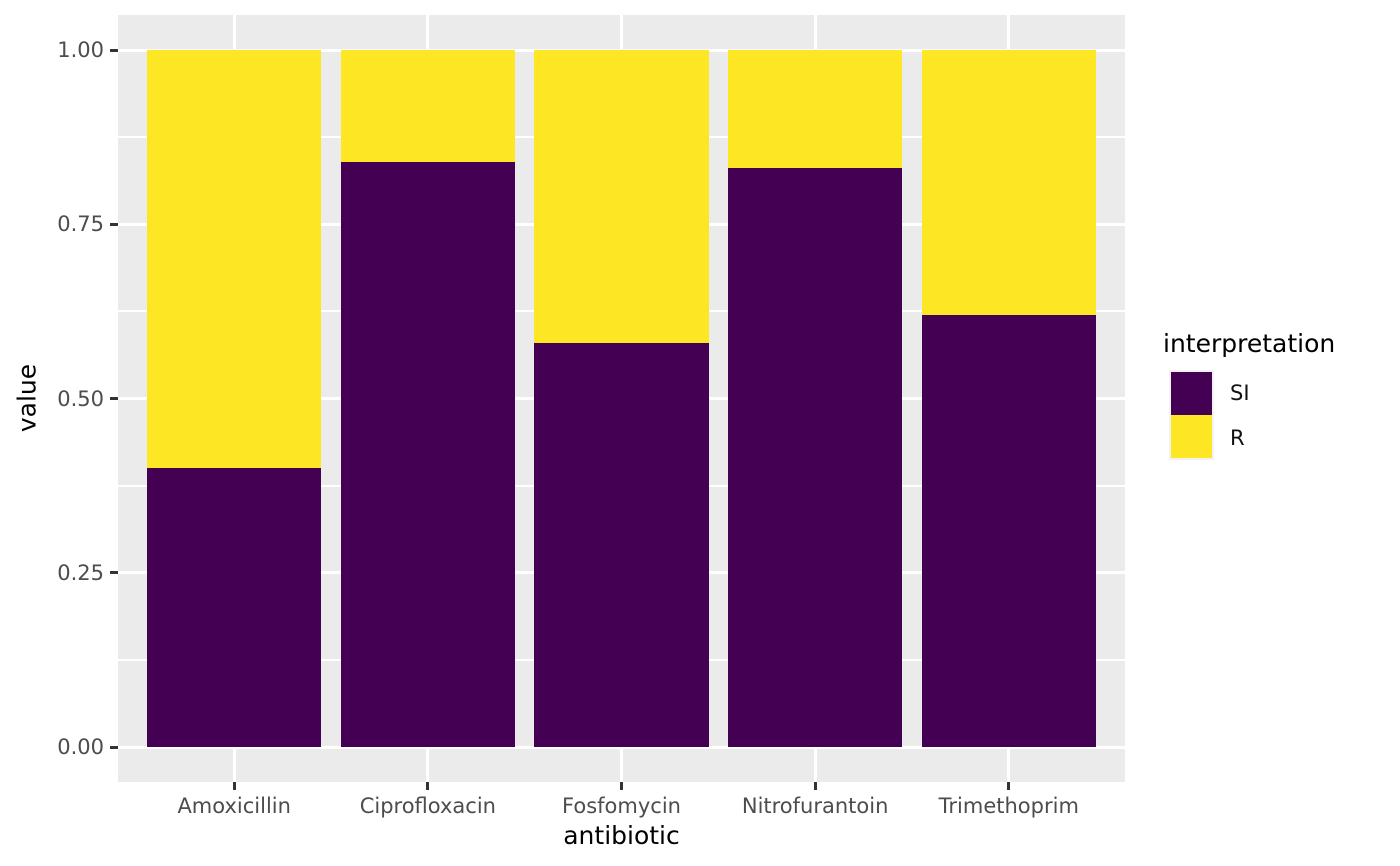 This screenshot has width=1400, height=866. Describe the element at coordinates (621, 835) in the screenshot. I see `x-axis-title: antibiotic` at that location.